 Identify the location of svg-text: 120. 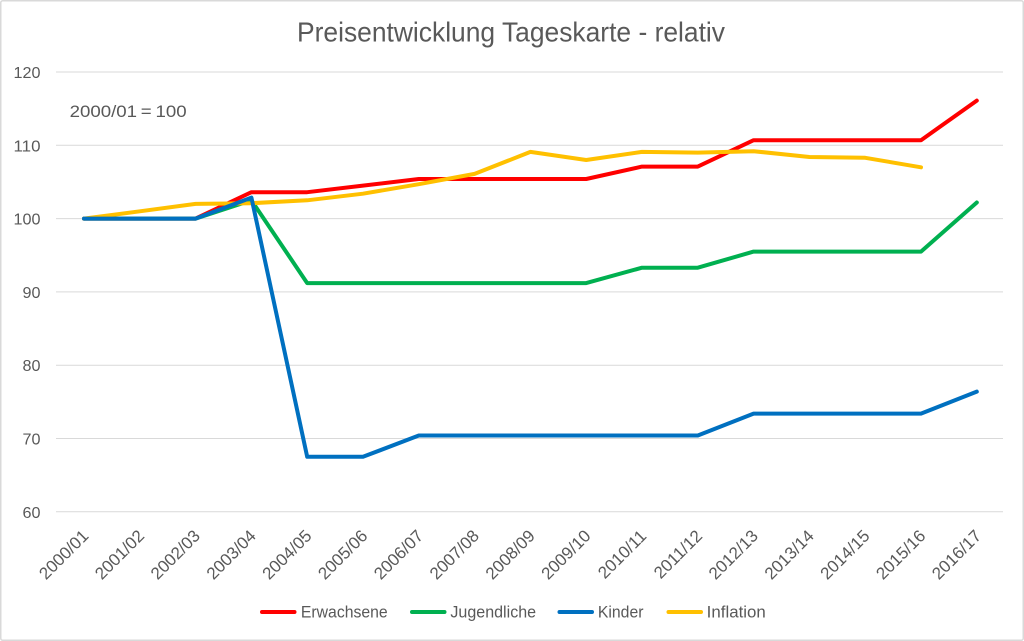
(27, 73).